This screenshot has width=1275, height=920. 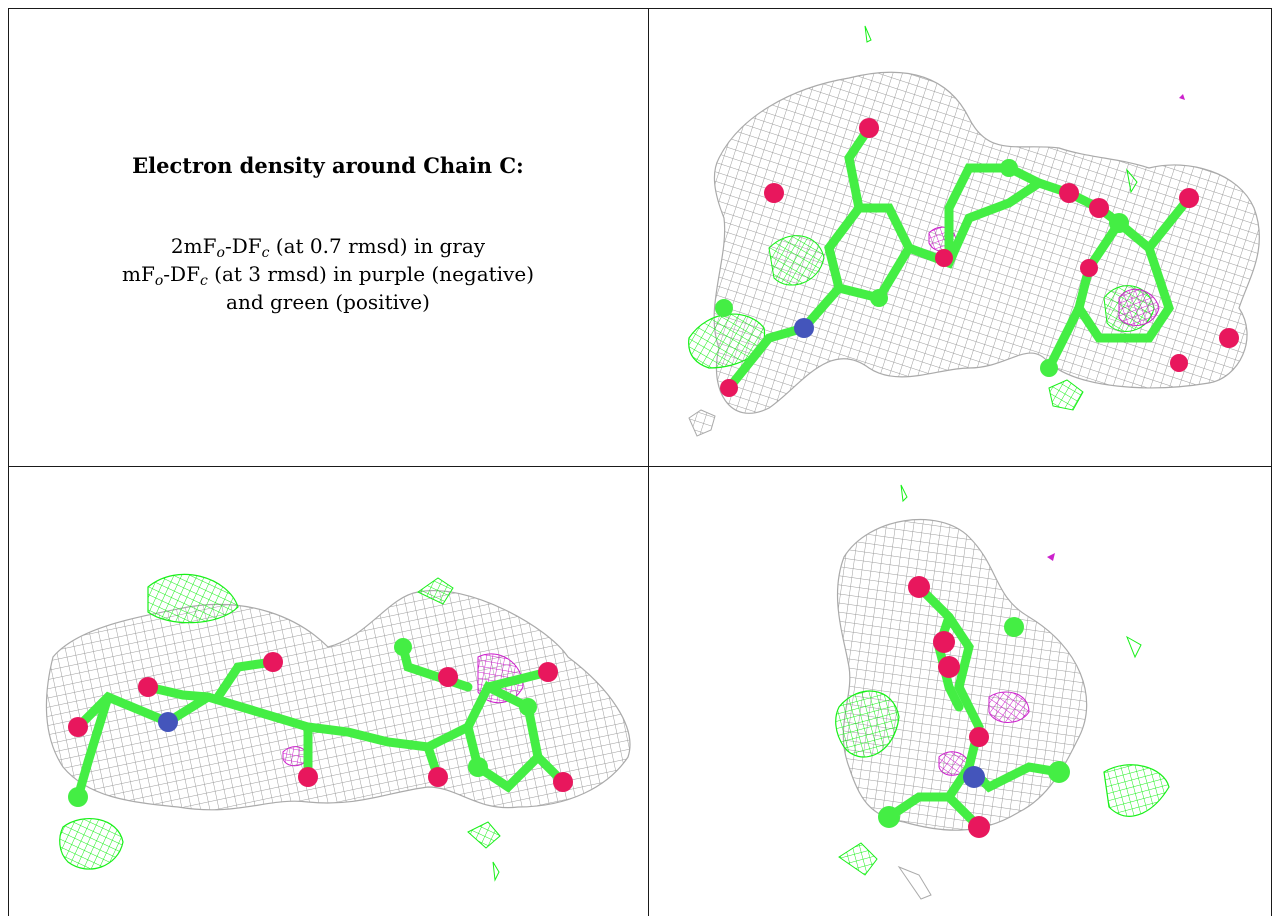 I want to click on table-border-left, so click(x=8, y=462).